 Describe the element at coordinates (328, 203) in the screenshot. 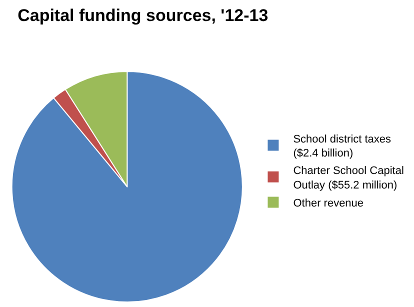

I see `legend-label: Other revenue` at that location.